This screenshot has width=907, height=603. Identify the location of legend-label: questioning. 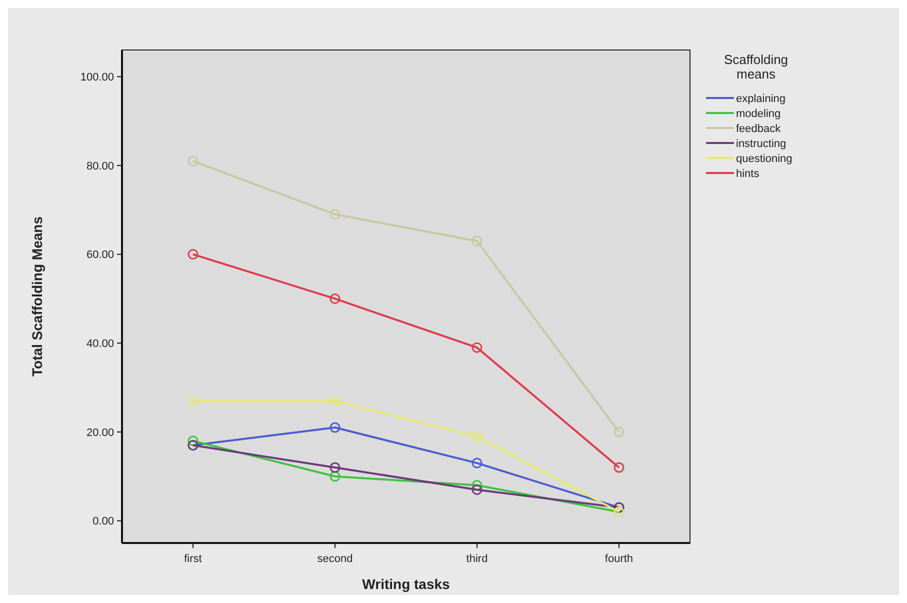
(764, 158).